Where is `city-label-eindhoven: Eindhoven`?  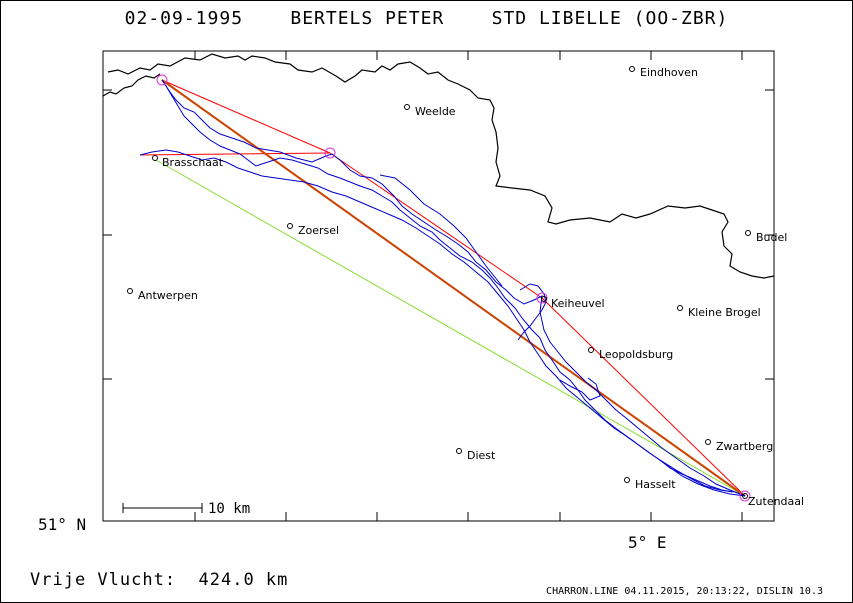
city-label-eindhoven: Eindhoven is located at coordinates (669, 72).